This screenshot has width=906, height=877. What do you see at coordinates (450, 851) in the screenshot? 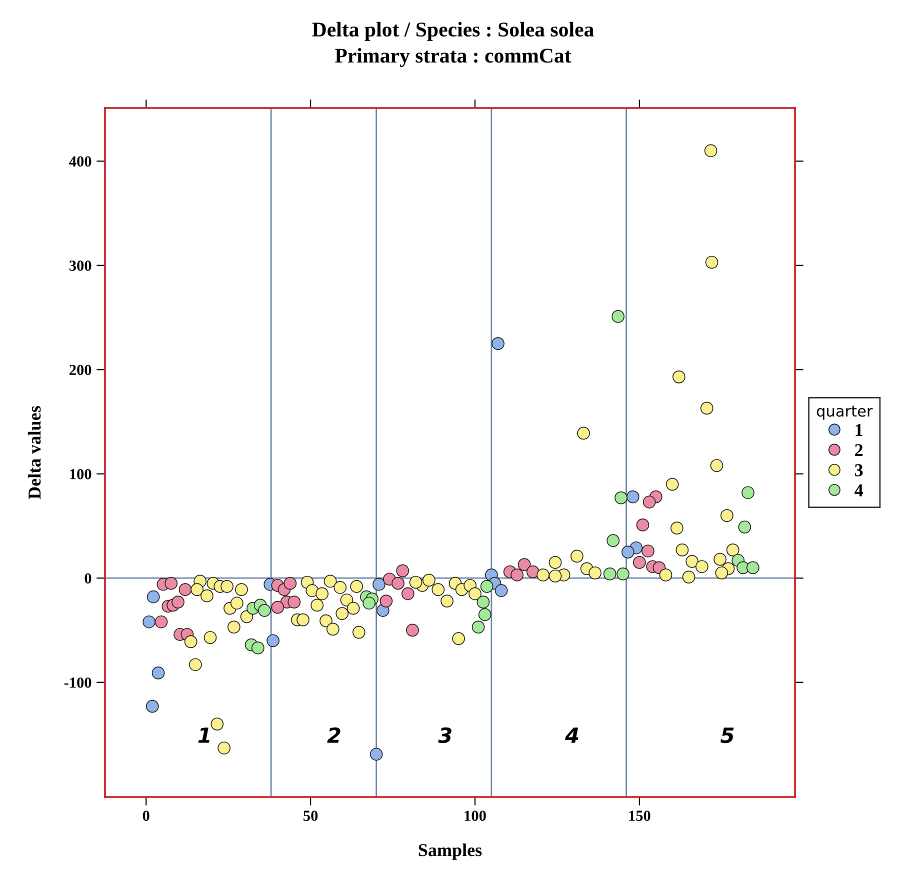
I see `x-axis-title: Samples` at bounding box center [450, 851].